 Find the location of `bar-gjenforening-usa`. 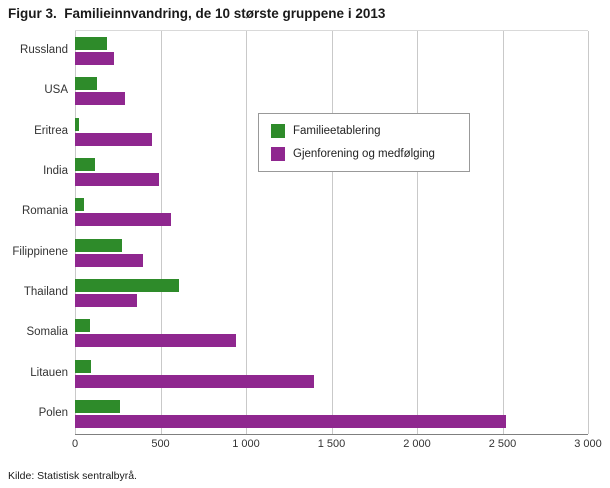

bar-gjenforening-usa is located at coordinates (100, 99).